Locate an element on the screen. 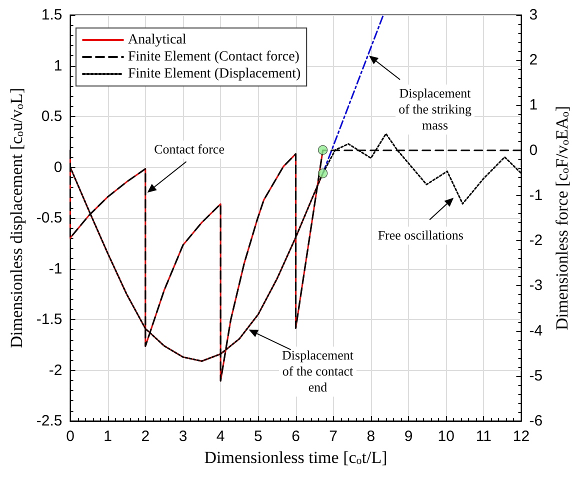 The height and width of the screenshot is (477, 579). x-axis-title: Dimensionless time [cot/L] is located at coordinates (296, 457).